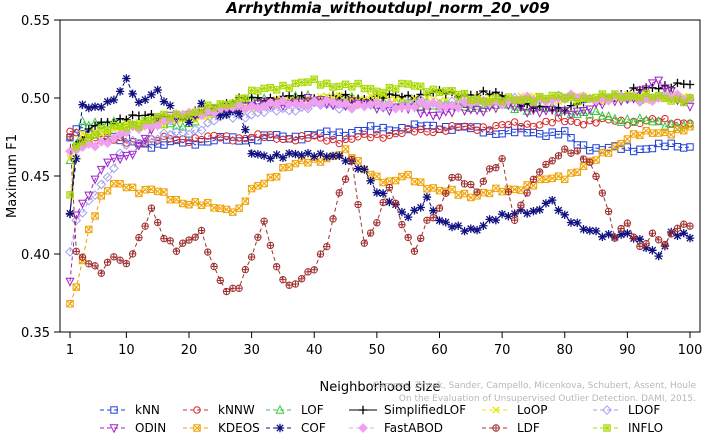 The image size is (702, 434). I want to click on legend-item: LDF, so click(511, 427).